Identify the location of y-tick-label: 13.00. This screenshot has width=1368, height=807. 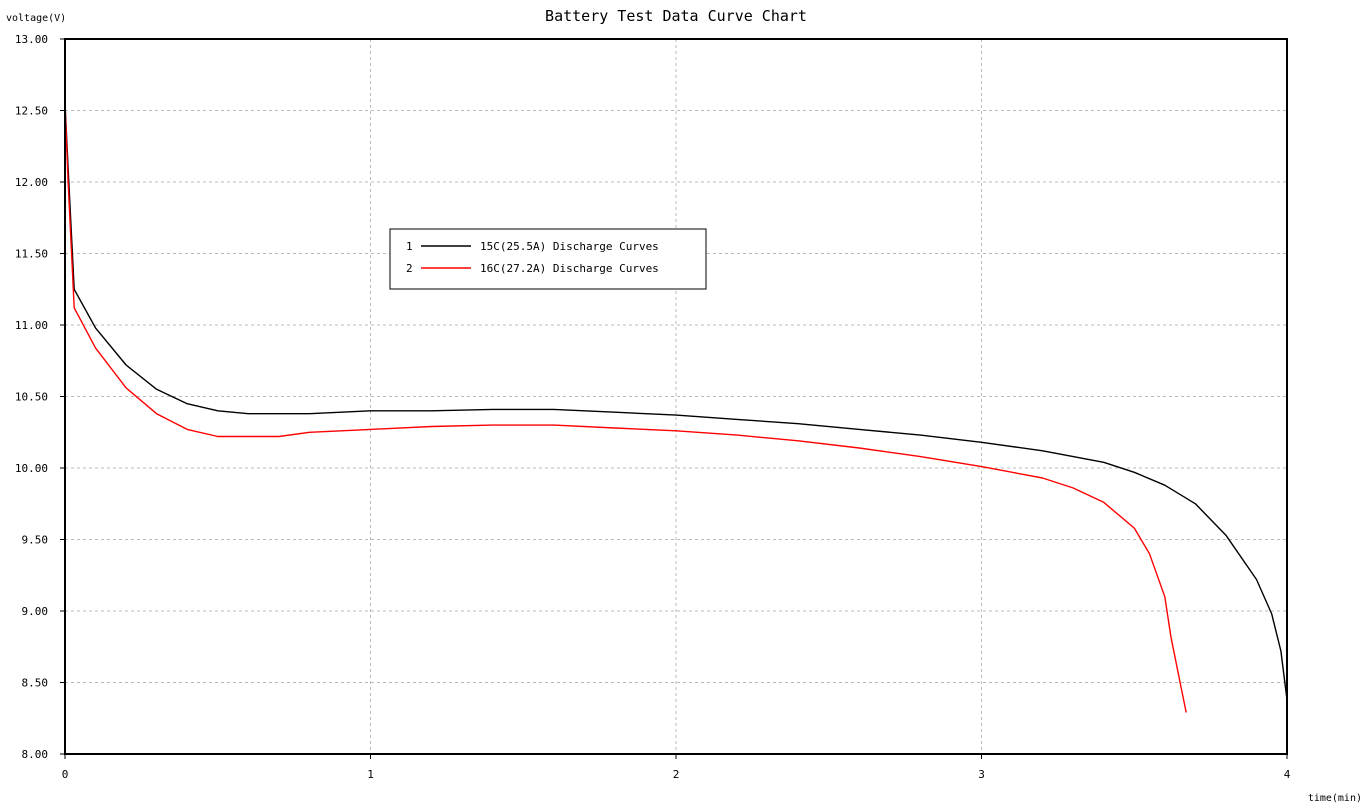
(31, 39).